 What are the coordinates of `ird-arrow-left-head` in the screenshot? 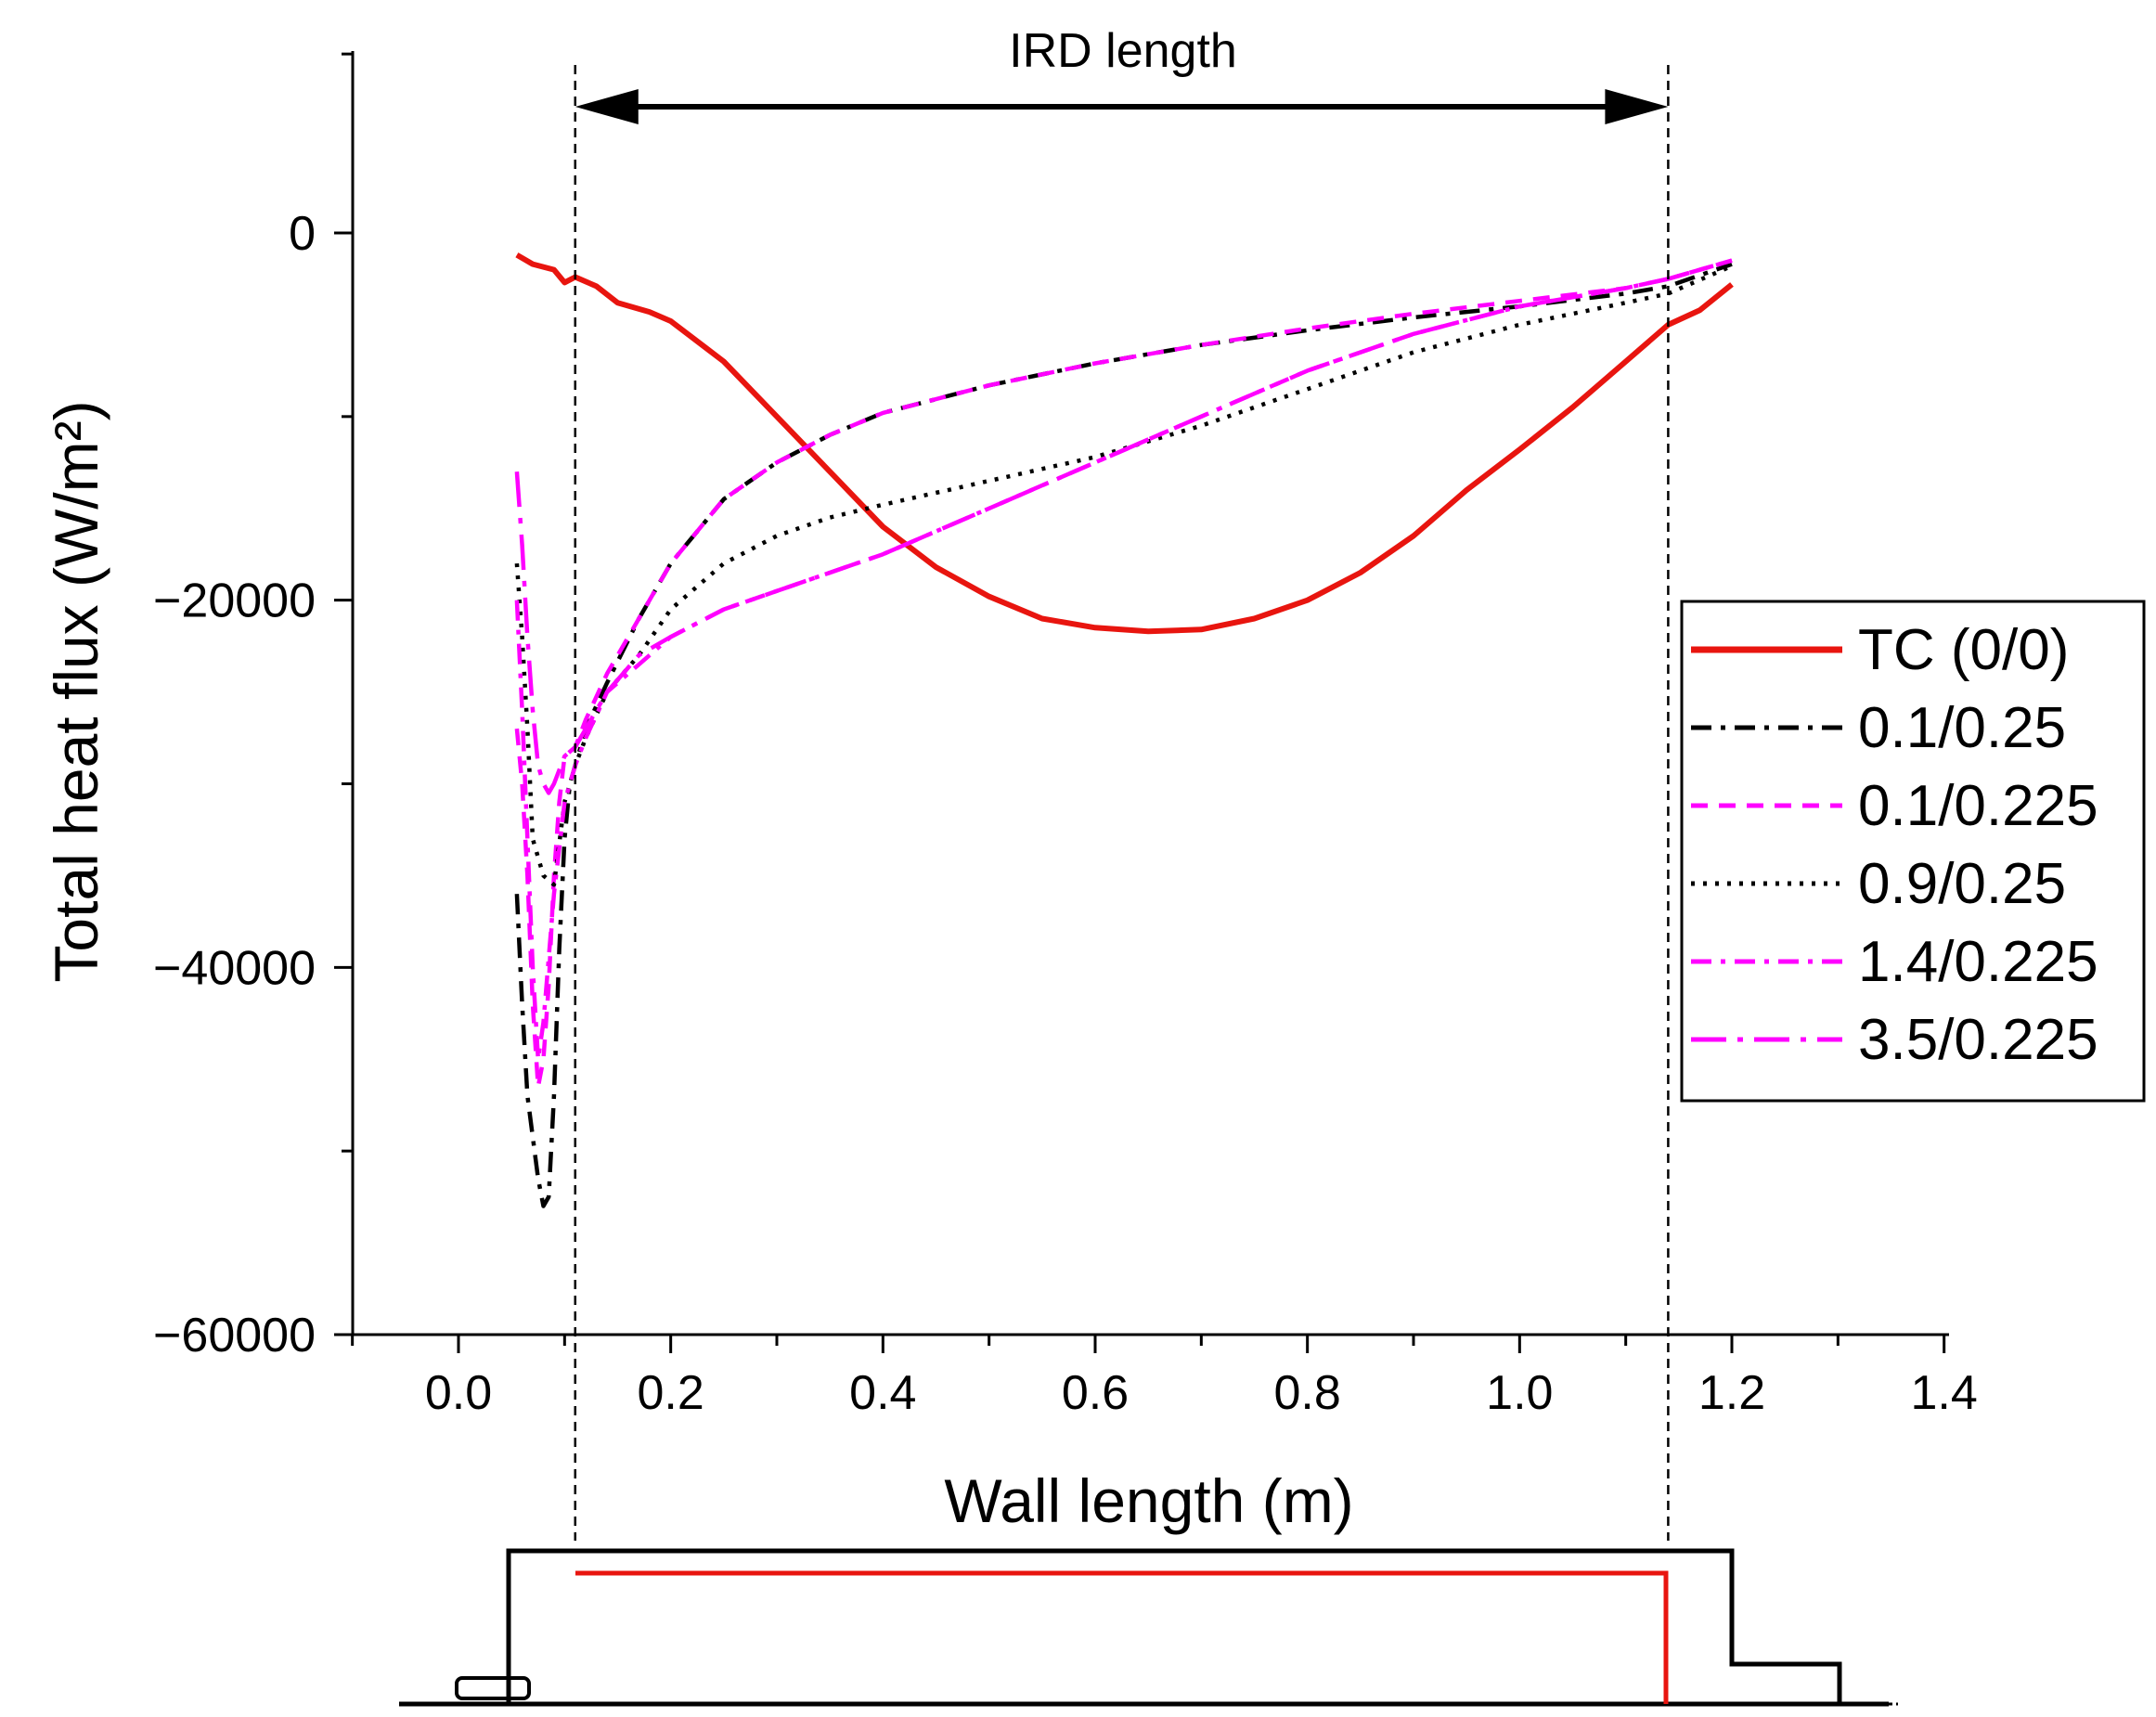 It's located at (607, 106).